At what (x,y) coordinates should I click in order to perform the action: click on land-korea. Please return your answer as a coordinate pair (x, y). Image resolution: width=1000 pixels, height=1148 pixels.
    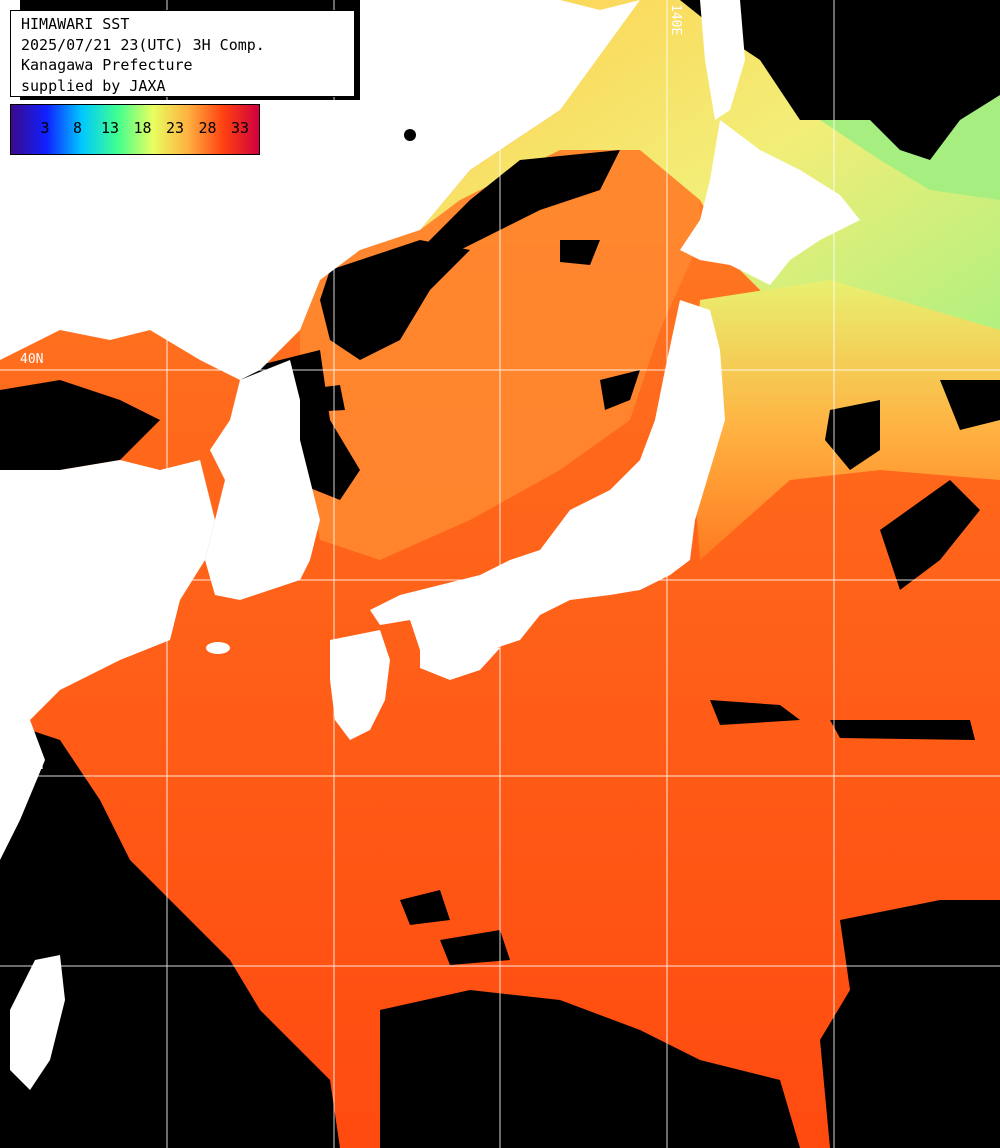
    Looking at the image, I should click on (262, 480).